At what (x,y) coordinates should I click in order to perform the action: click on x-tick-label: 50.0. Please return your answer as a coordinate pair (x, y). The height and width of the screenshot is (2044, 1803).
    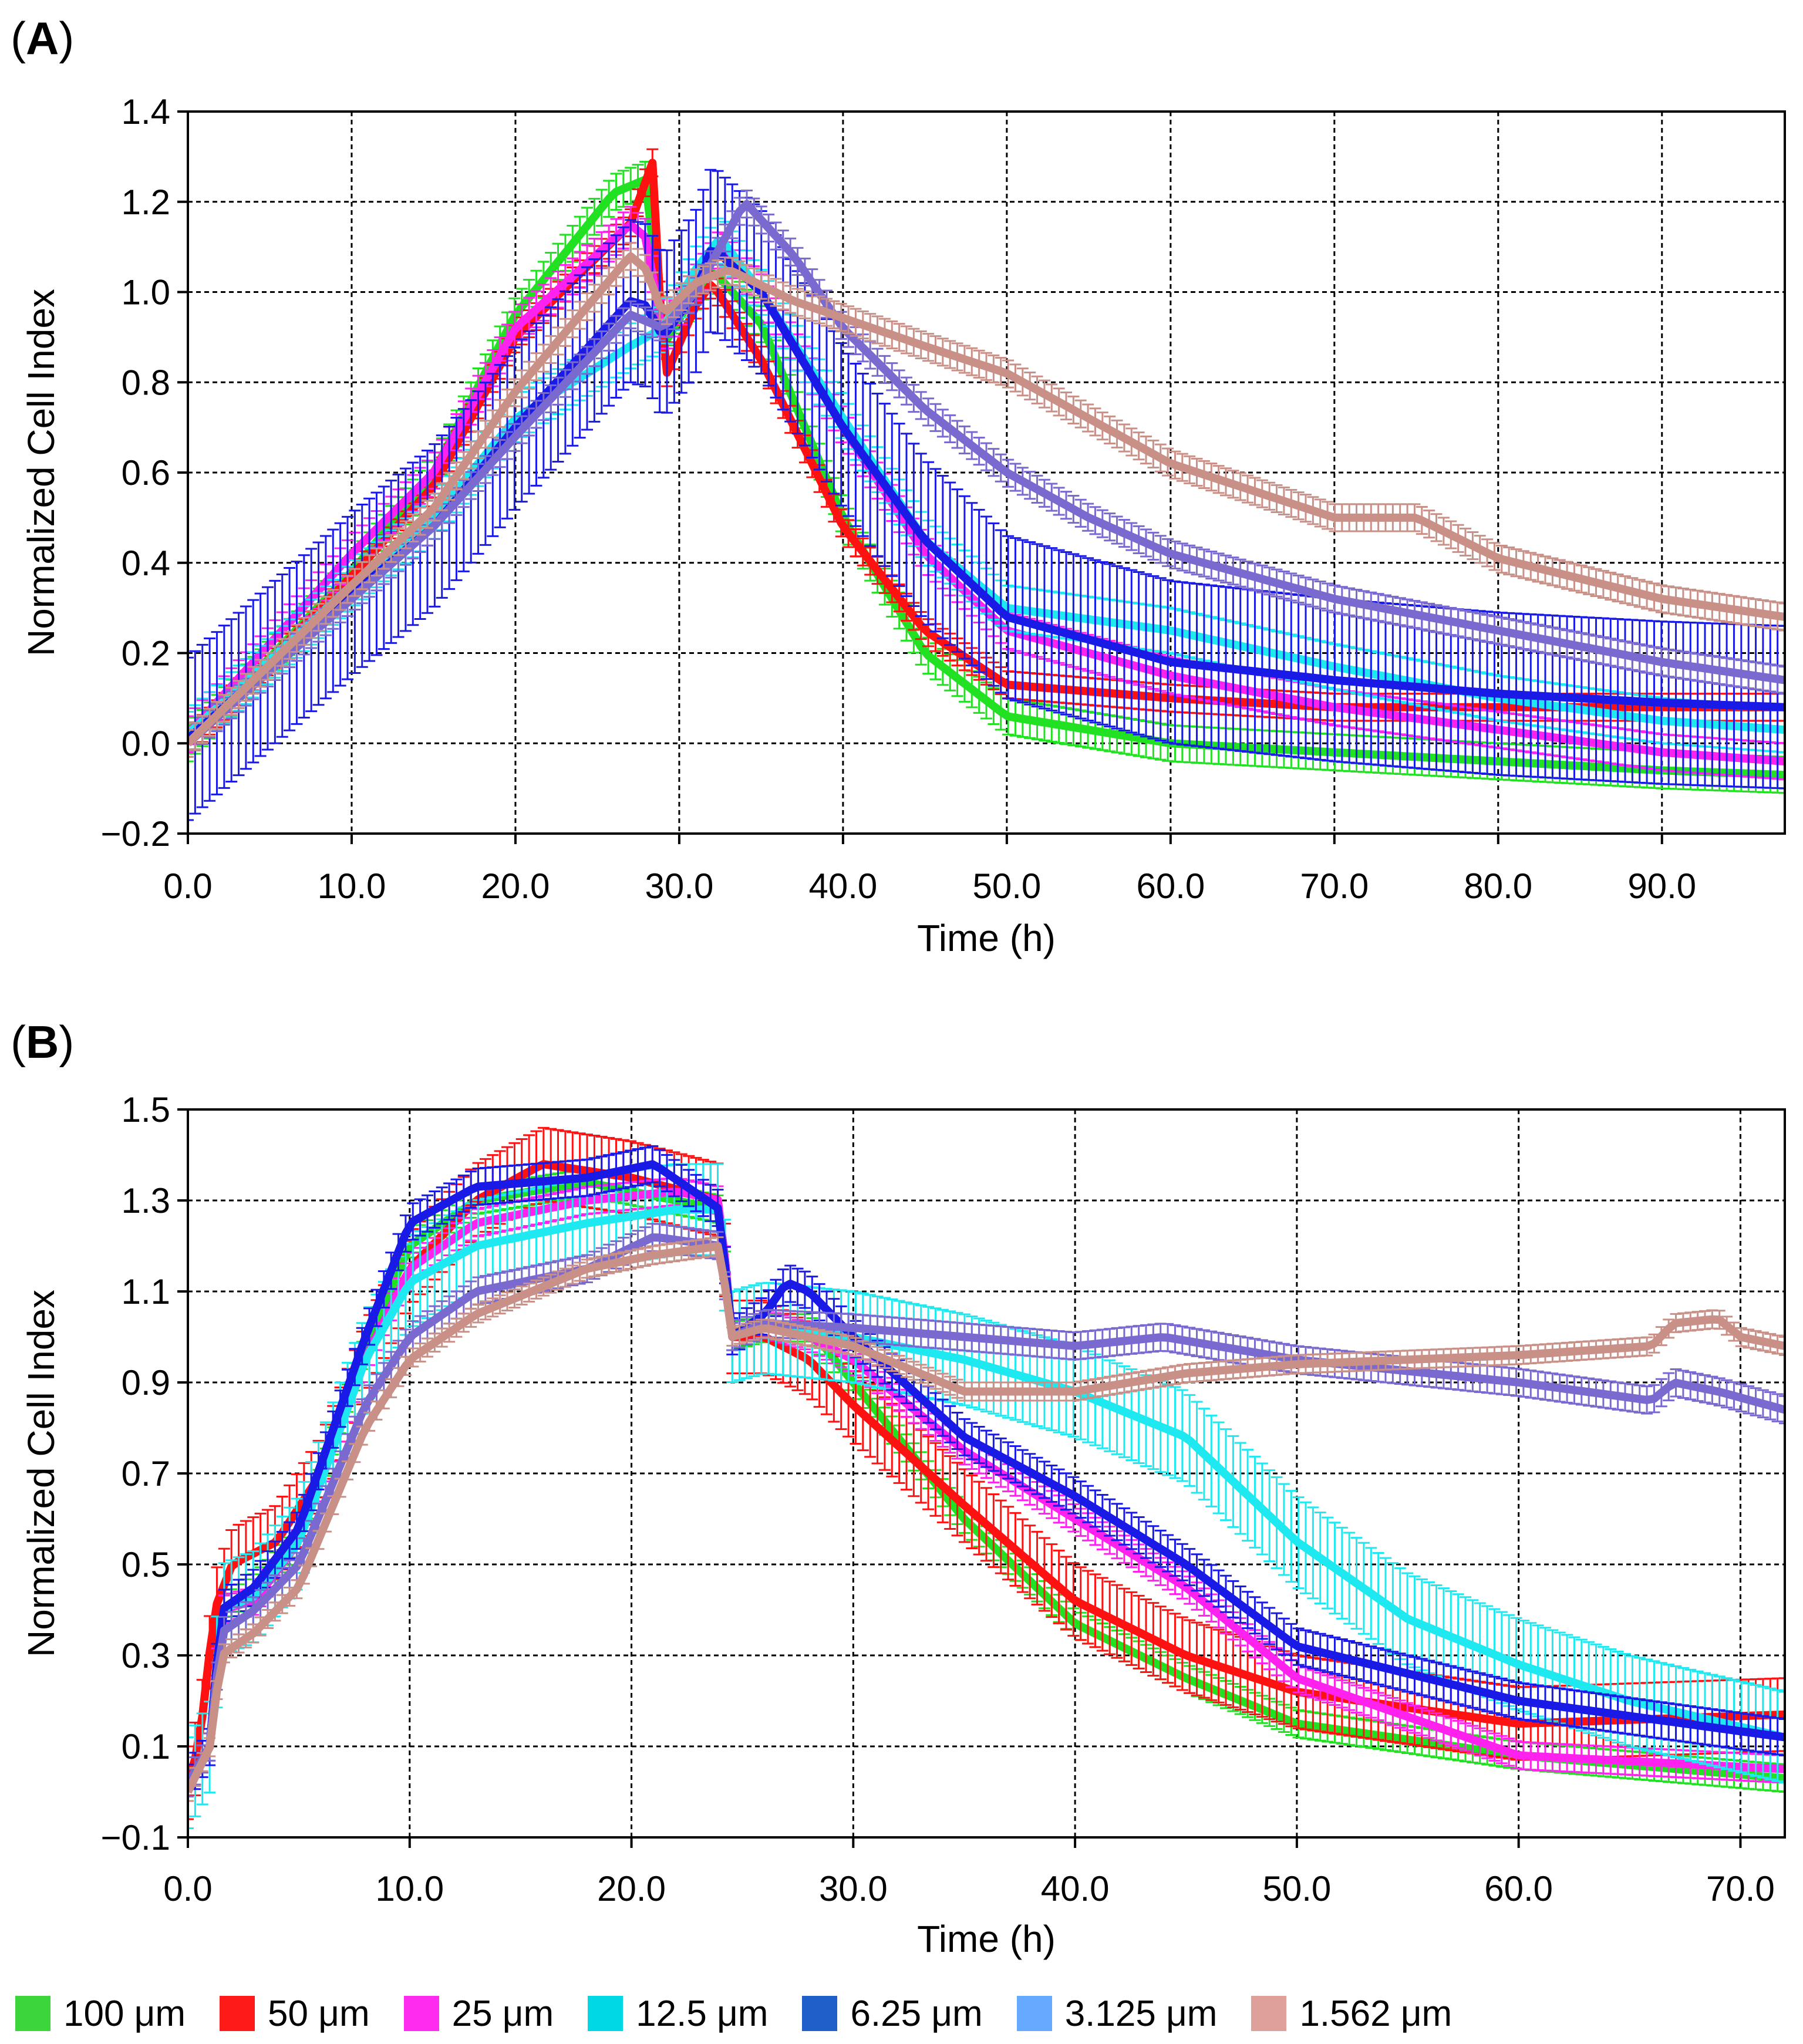
    Looking at the image, I should click on (1296, 1888).